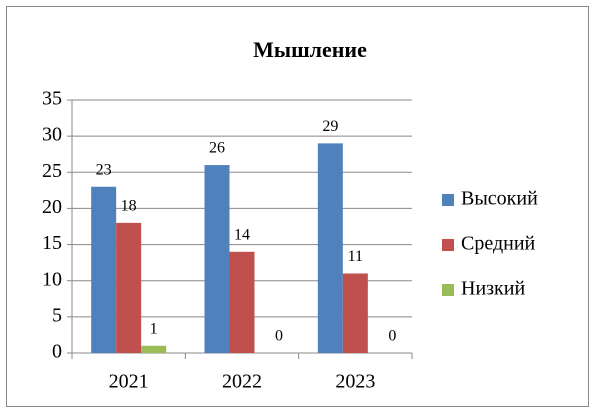 This screenshot has width=595, height=410. What do you see at coordinates (310, 49) in the screenshot?
I see `chart-title: Мышление` at bounding box center [310, 49].